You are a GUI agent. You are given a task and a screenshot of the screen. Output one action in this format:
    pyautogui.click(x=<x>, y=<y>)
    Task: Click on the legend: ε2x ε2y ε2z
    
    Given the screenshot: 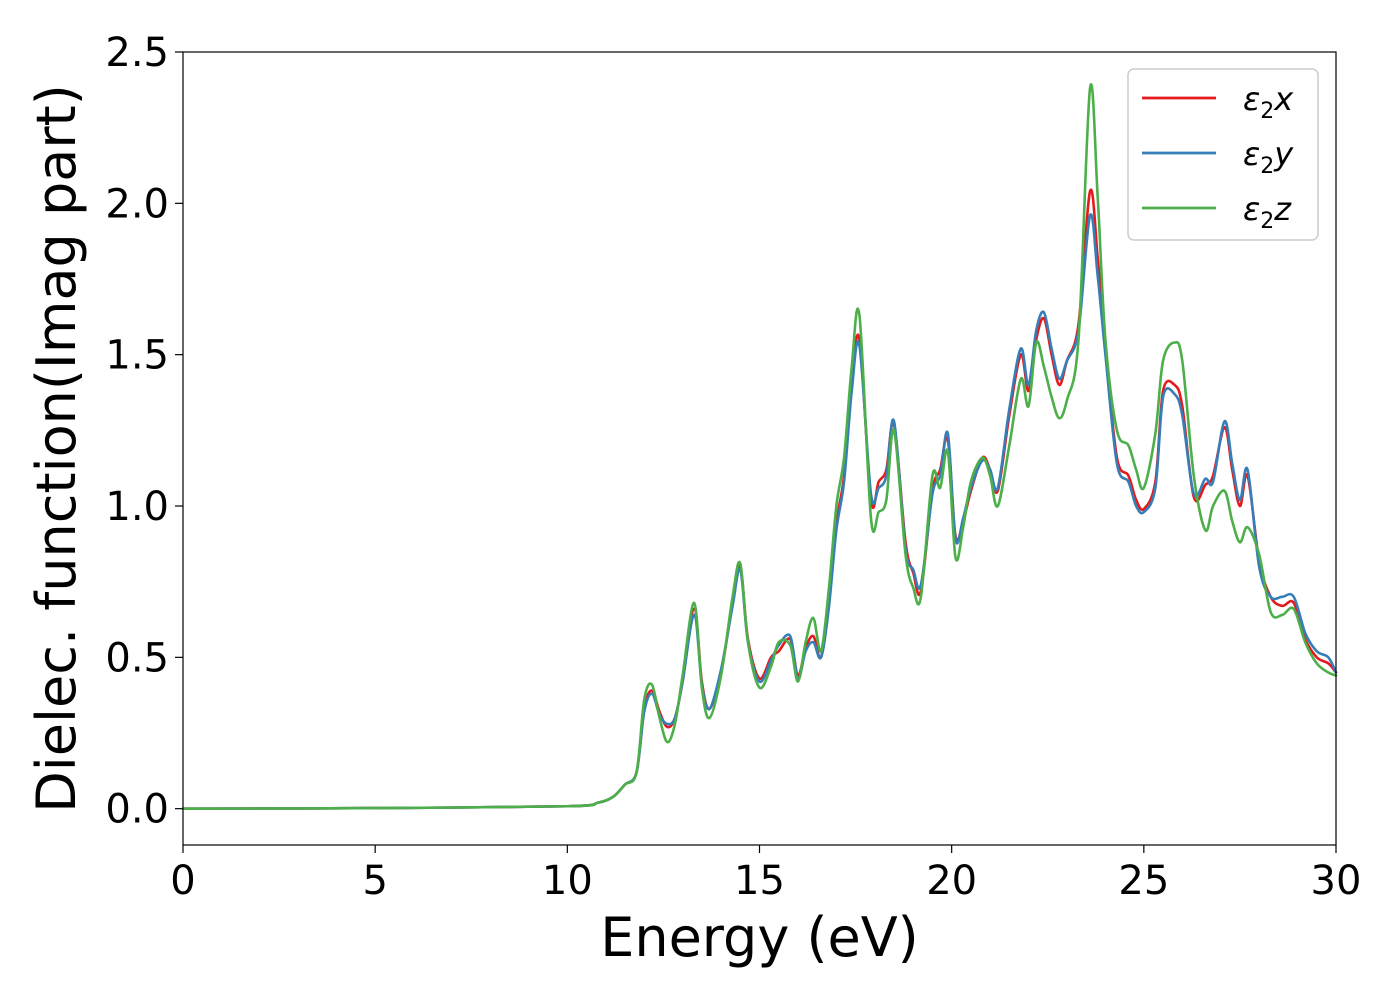 What is the action you would take?
    pyautogui.click(x=1223, y=154)
    